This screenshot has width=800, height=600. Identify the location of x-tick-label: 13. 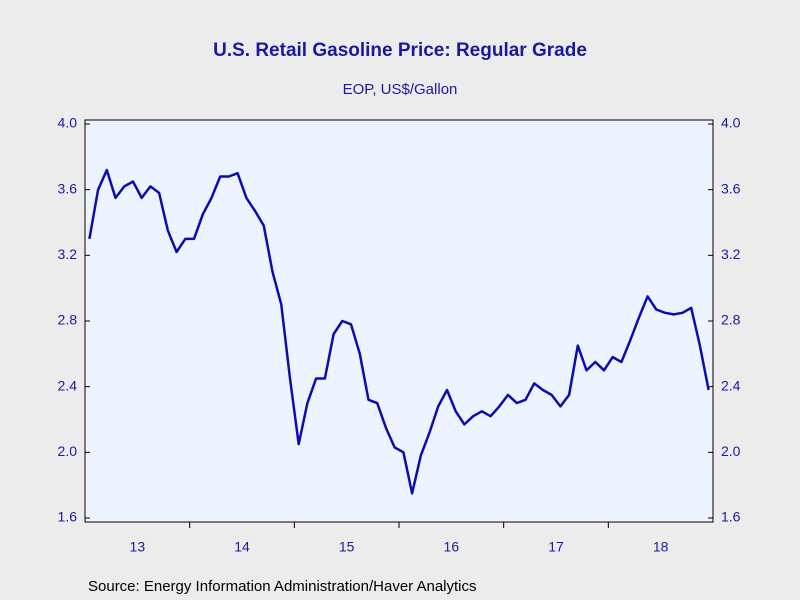
(138, 547).